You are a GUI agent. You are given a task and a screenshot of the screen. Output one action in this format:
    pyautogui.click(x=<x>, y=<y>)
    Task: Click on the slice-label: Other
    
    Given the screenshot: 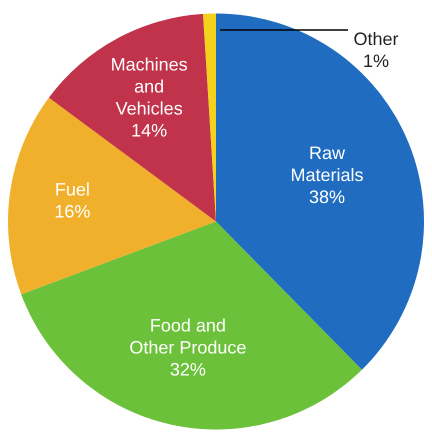 What is the action you would take?
    pyautogui.click(x=376, y=39)
    